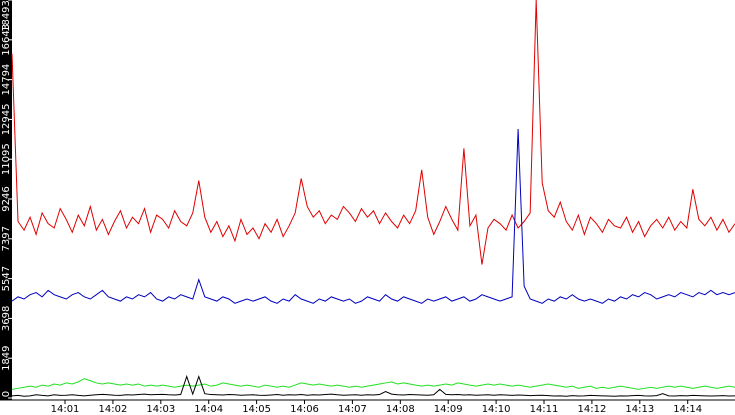 This screenshot has height=415, width=735. What do you see at coordinates (6, 238) in the screenshot?
I see `y-tick-label: 7397` at bounding box center [6, 238].